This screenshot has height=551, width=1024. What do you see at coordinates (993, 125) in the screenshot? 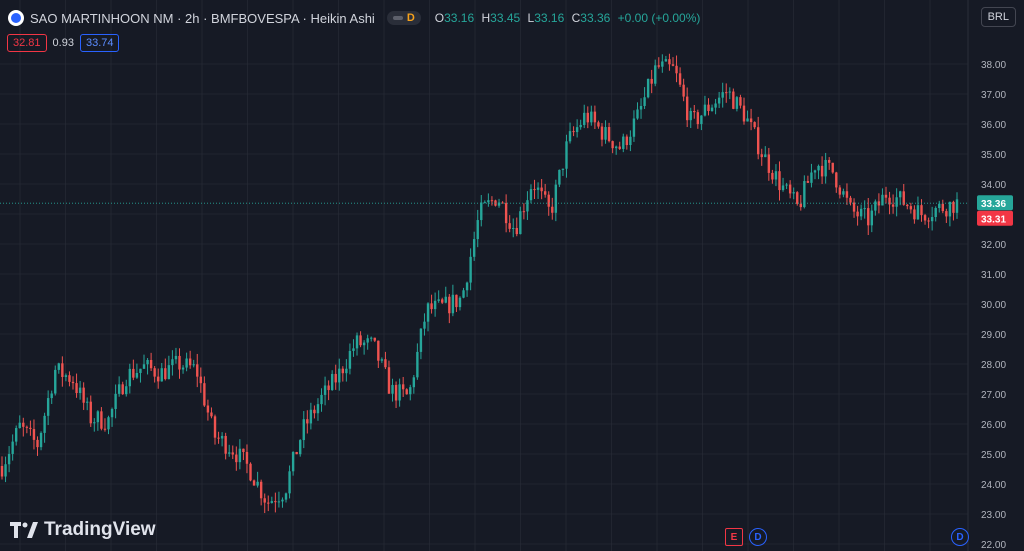
I see `y-tick-label: 36.00` at bounding box center [993, 125].